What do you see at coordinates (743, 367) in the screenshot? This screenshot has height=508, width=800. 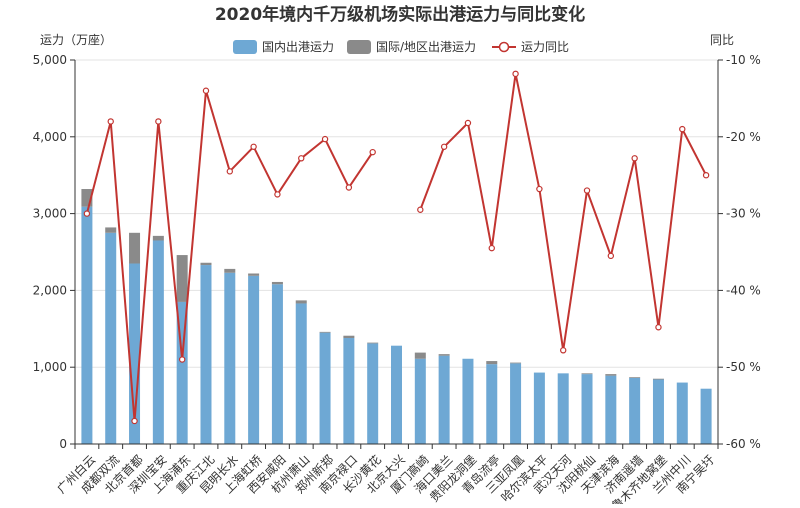 I see `right-axis-tick-label: -50 %` at bounding box center [743, 367].